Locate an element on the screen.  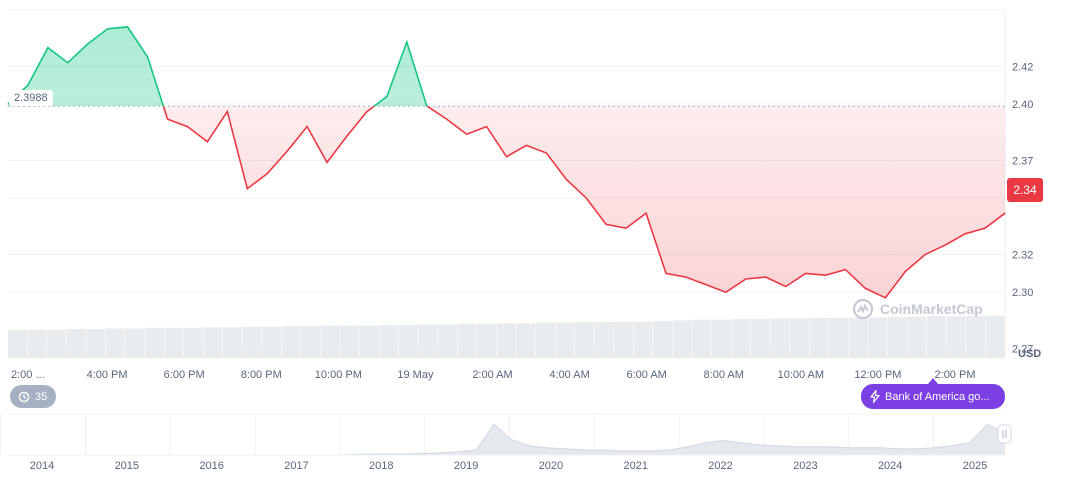
history-icon is located at coordinates (24, 396).